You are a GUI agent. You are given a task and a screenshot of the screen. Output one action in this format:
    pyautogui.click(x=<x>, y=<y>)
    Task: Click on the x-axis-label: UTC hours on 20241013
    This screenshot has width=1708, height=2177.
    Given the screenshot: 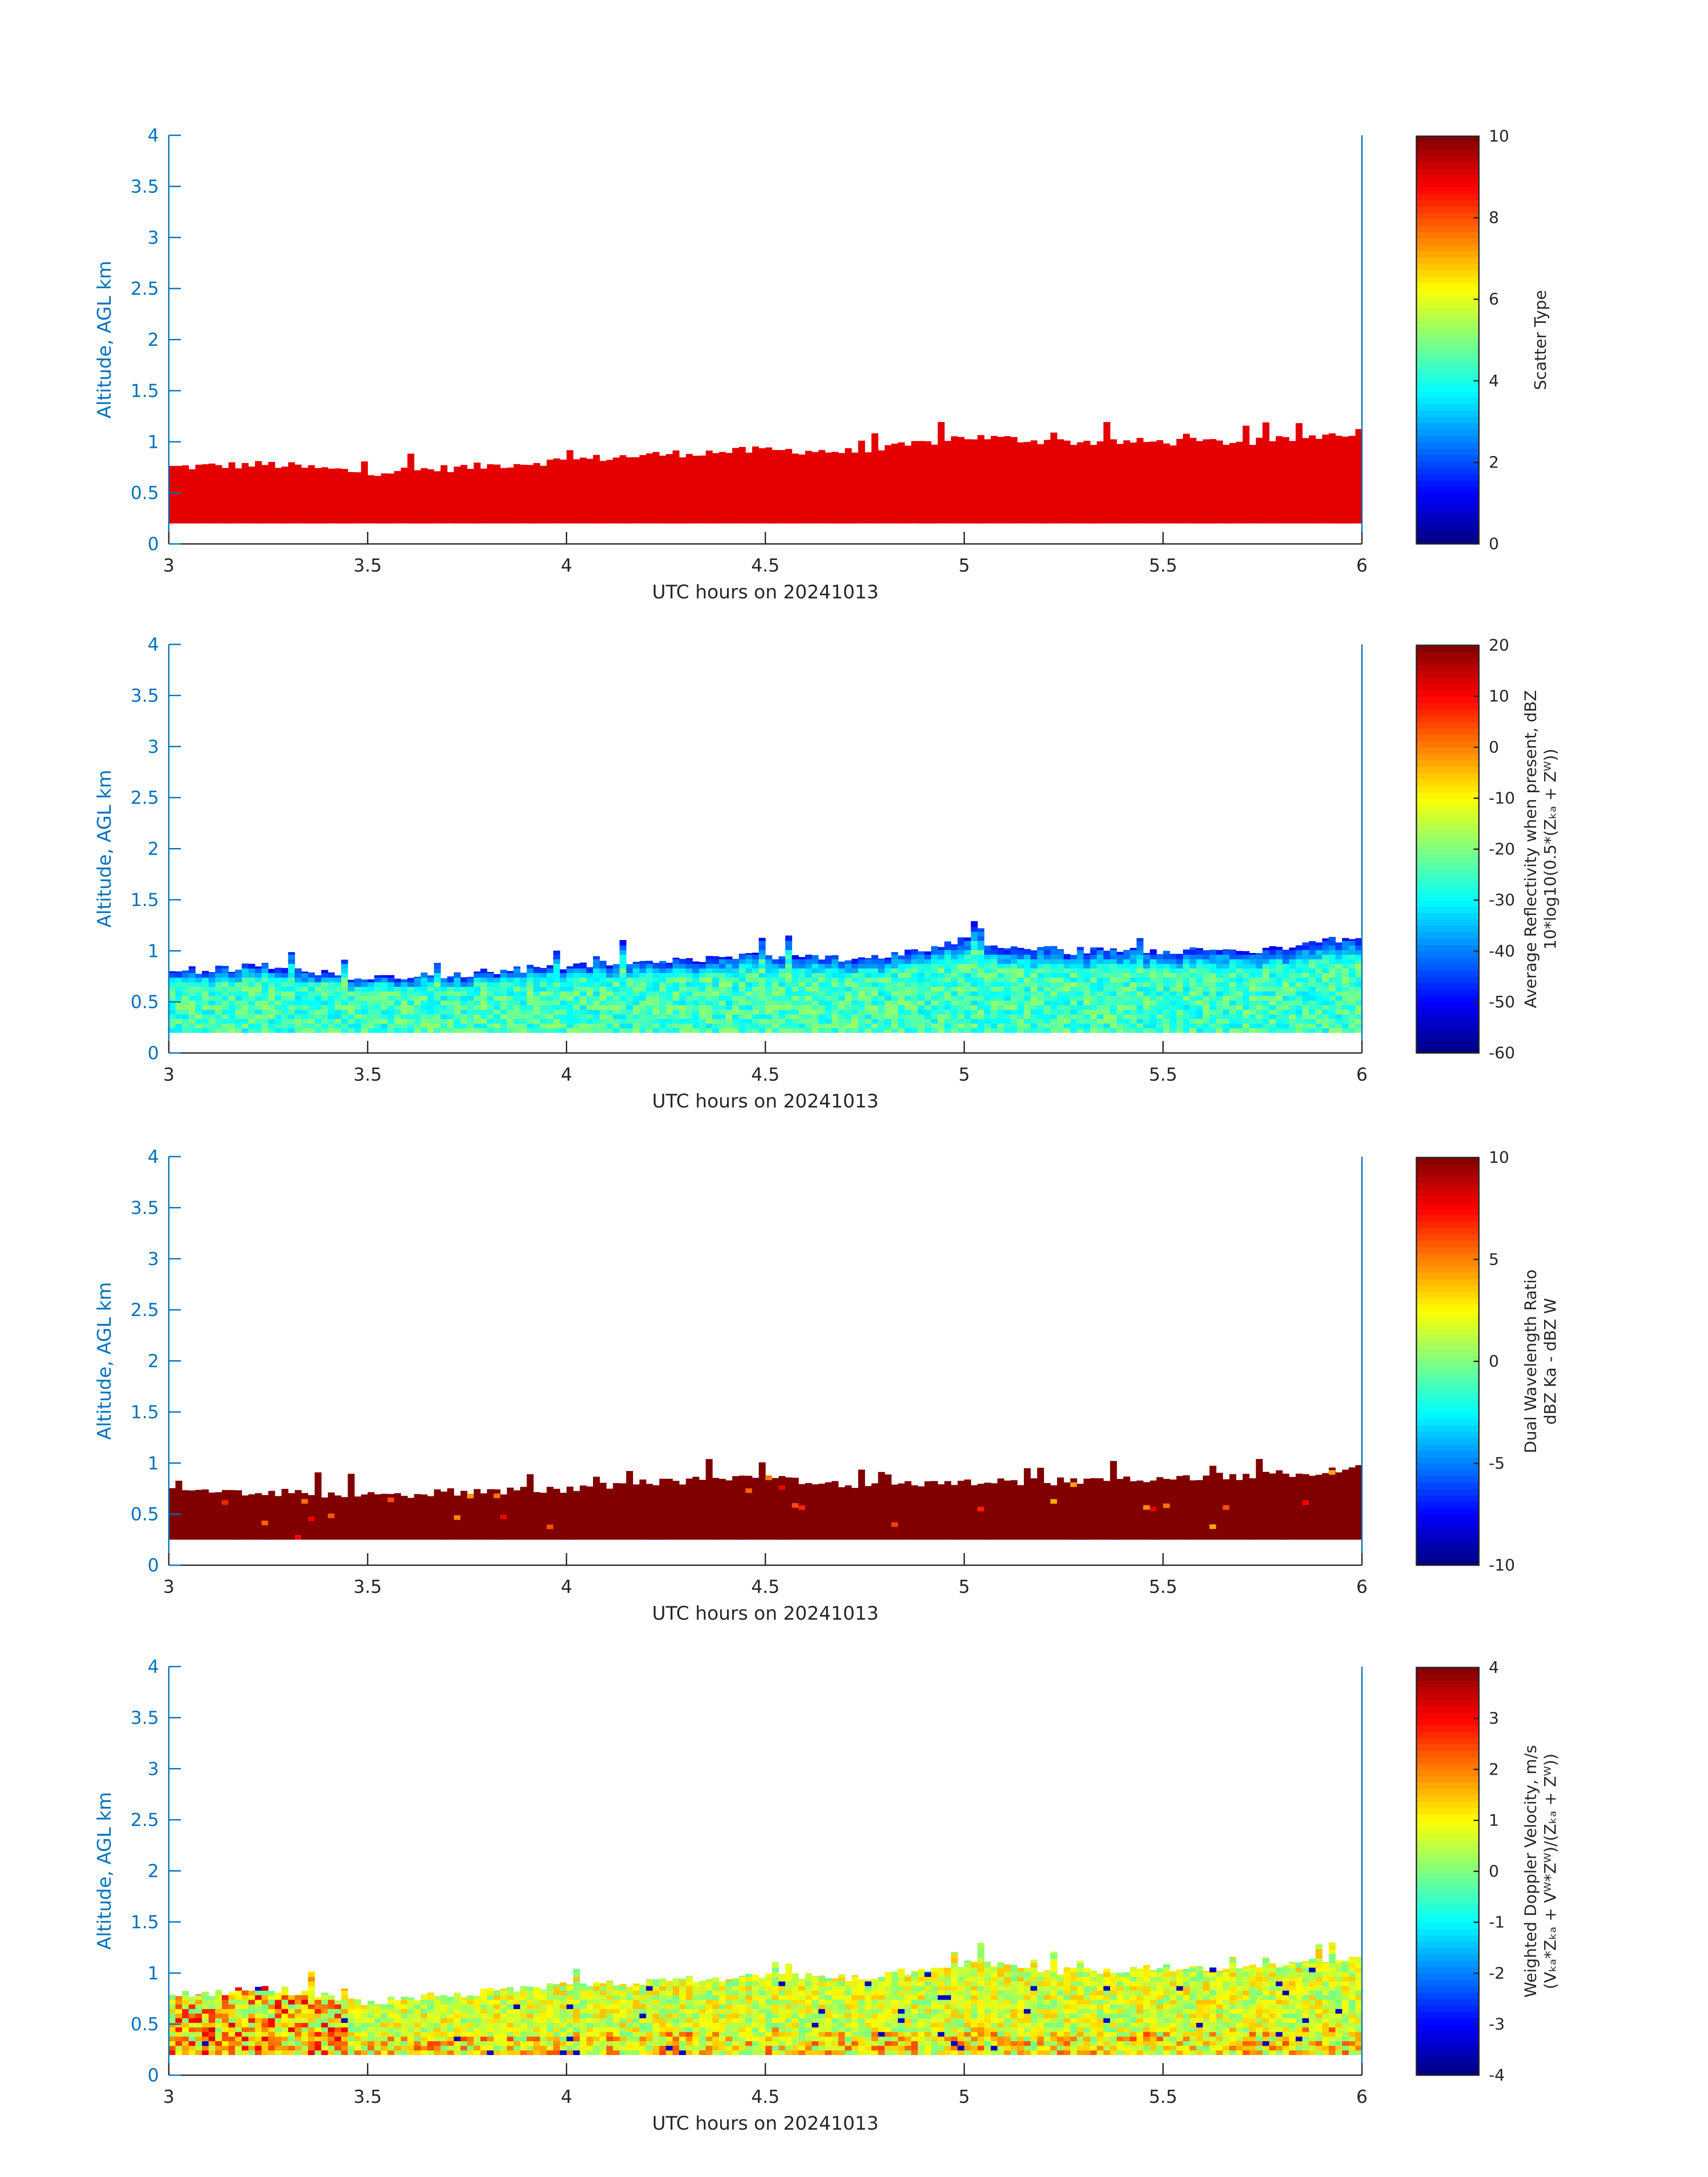 What is the action you would take?
    pyautogui.click(x=765, y=592)
    